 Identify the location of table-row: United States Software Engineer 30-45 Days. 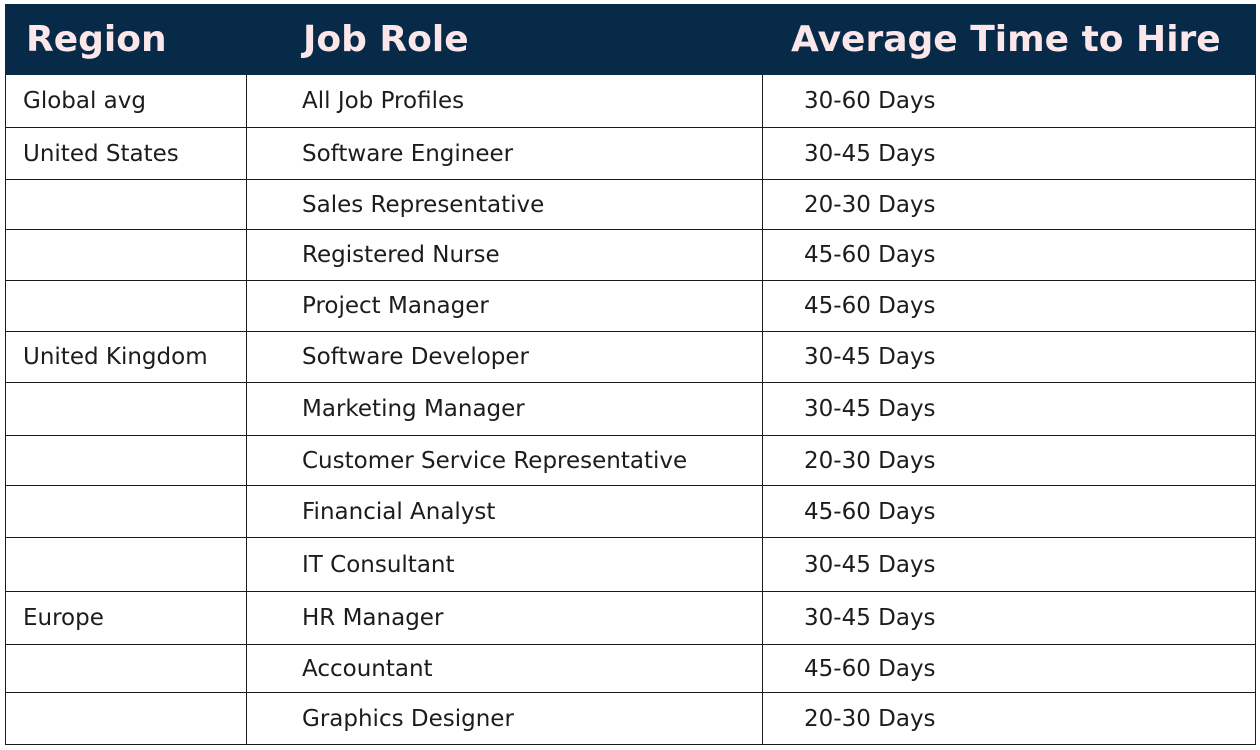
(630, 153).